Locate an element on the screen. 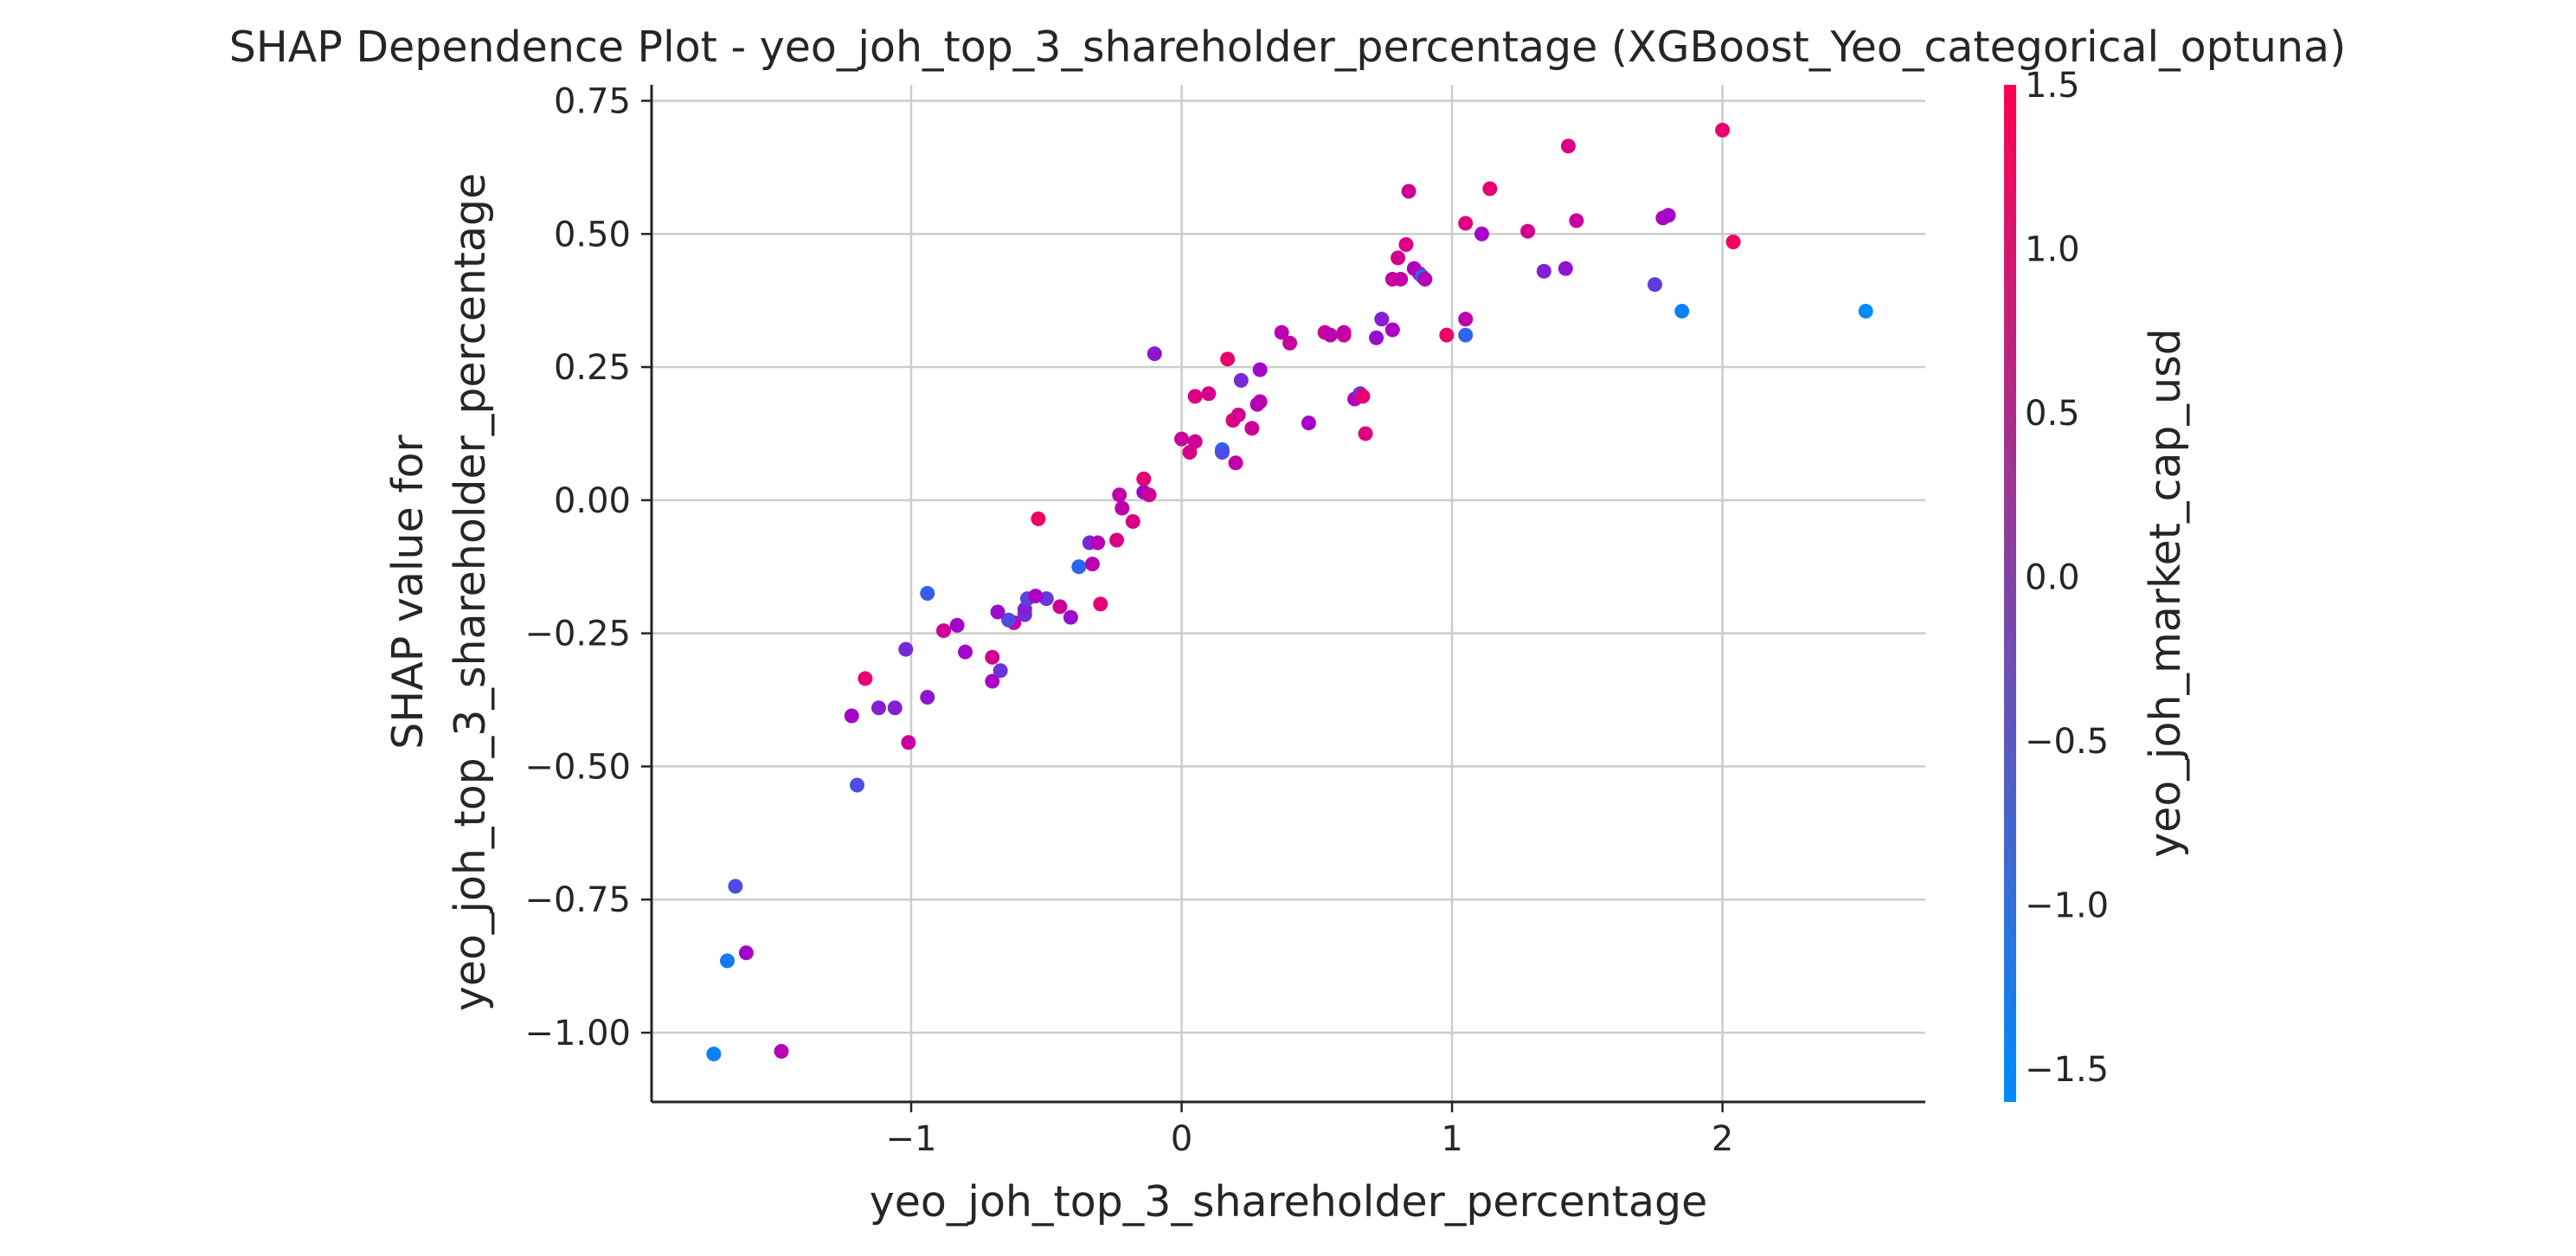 Image resolution: width=2576 pixels, height=1256 pixels. y-tick-label: 0.00 is located at coordinates (593, 501).